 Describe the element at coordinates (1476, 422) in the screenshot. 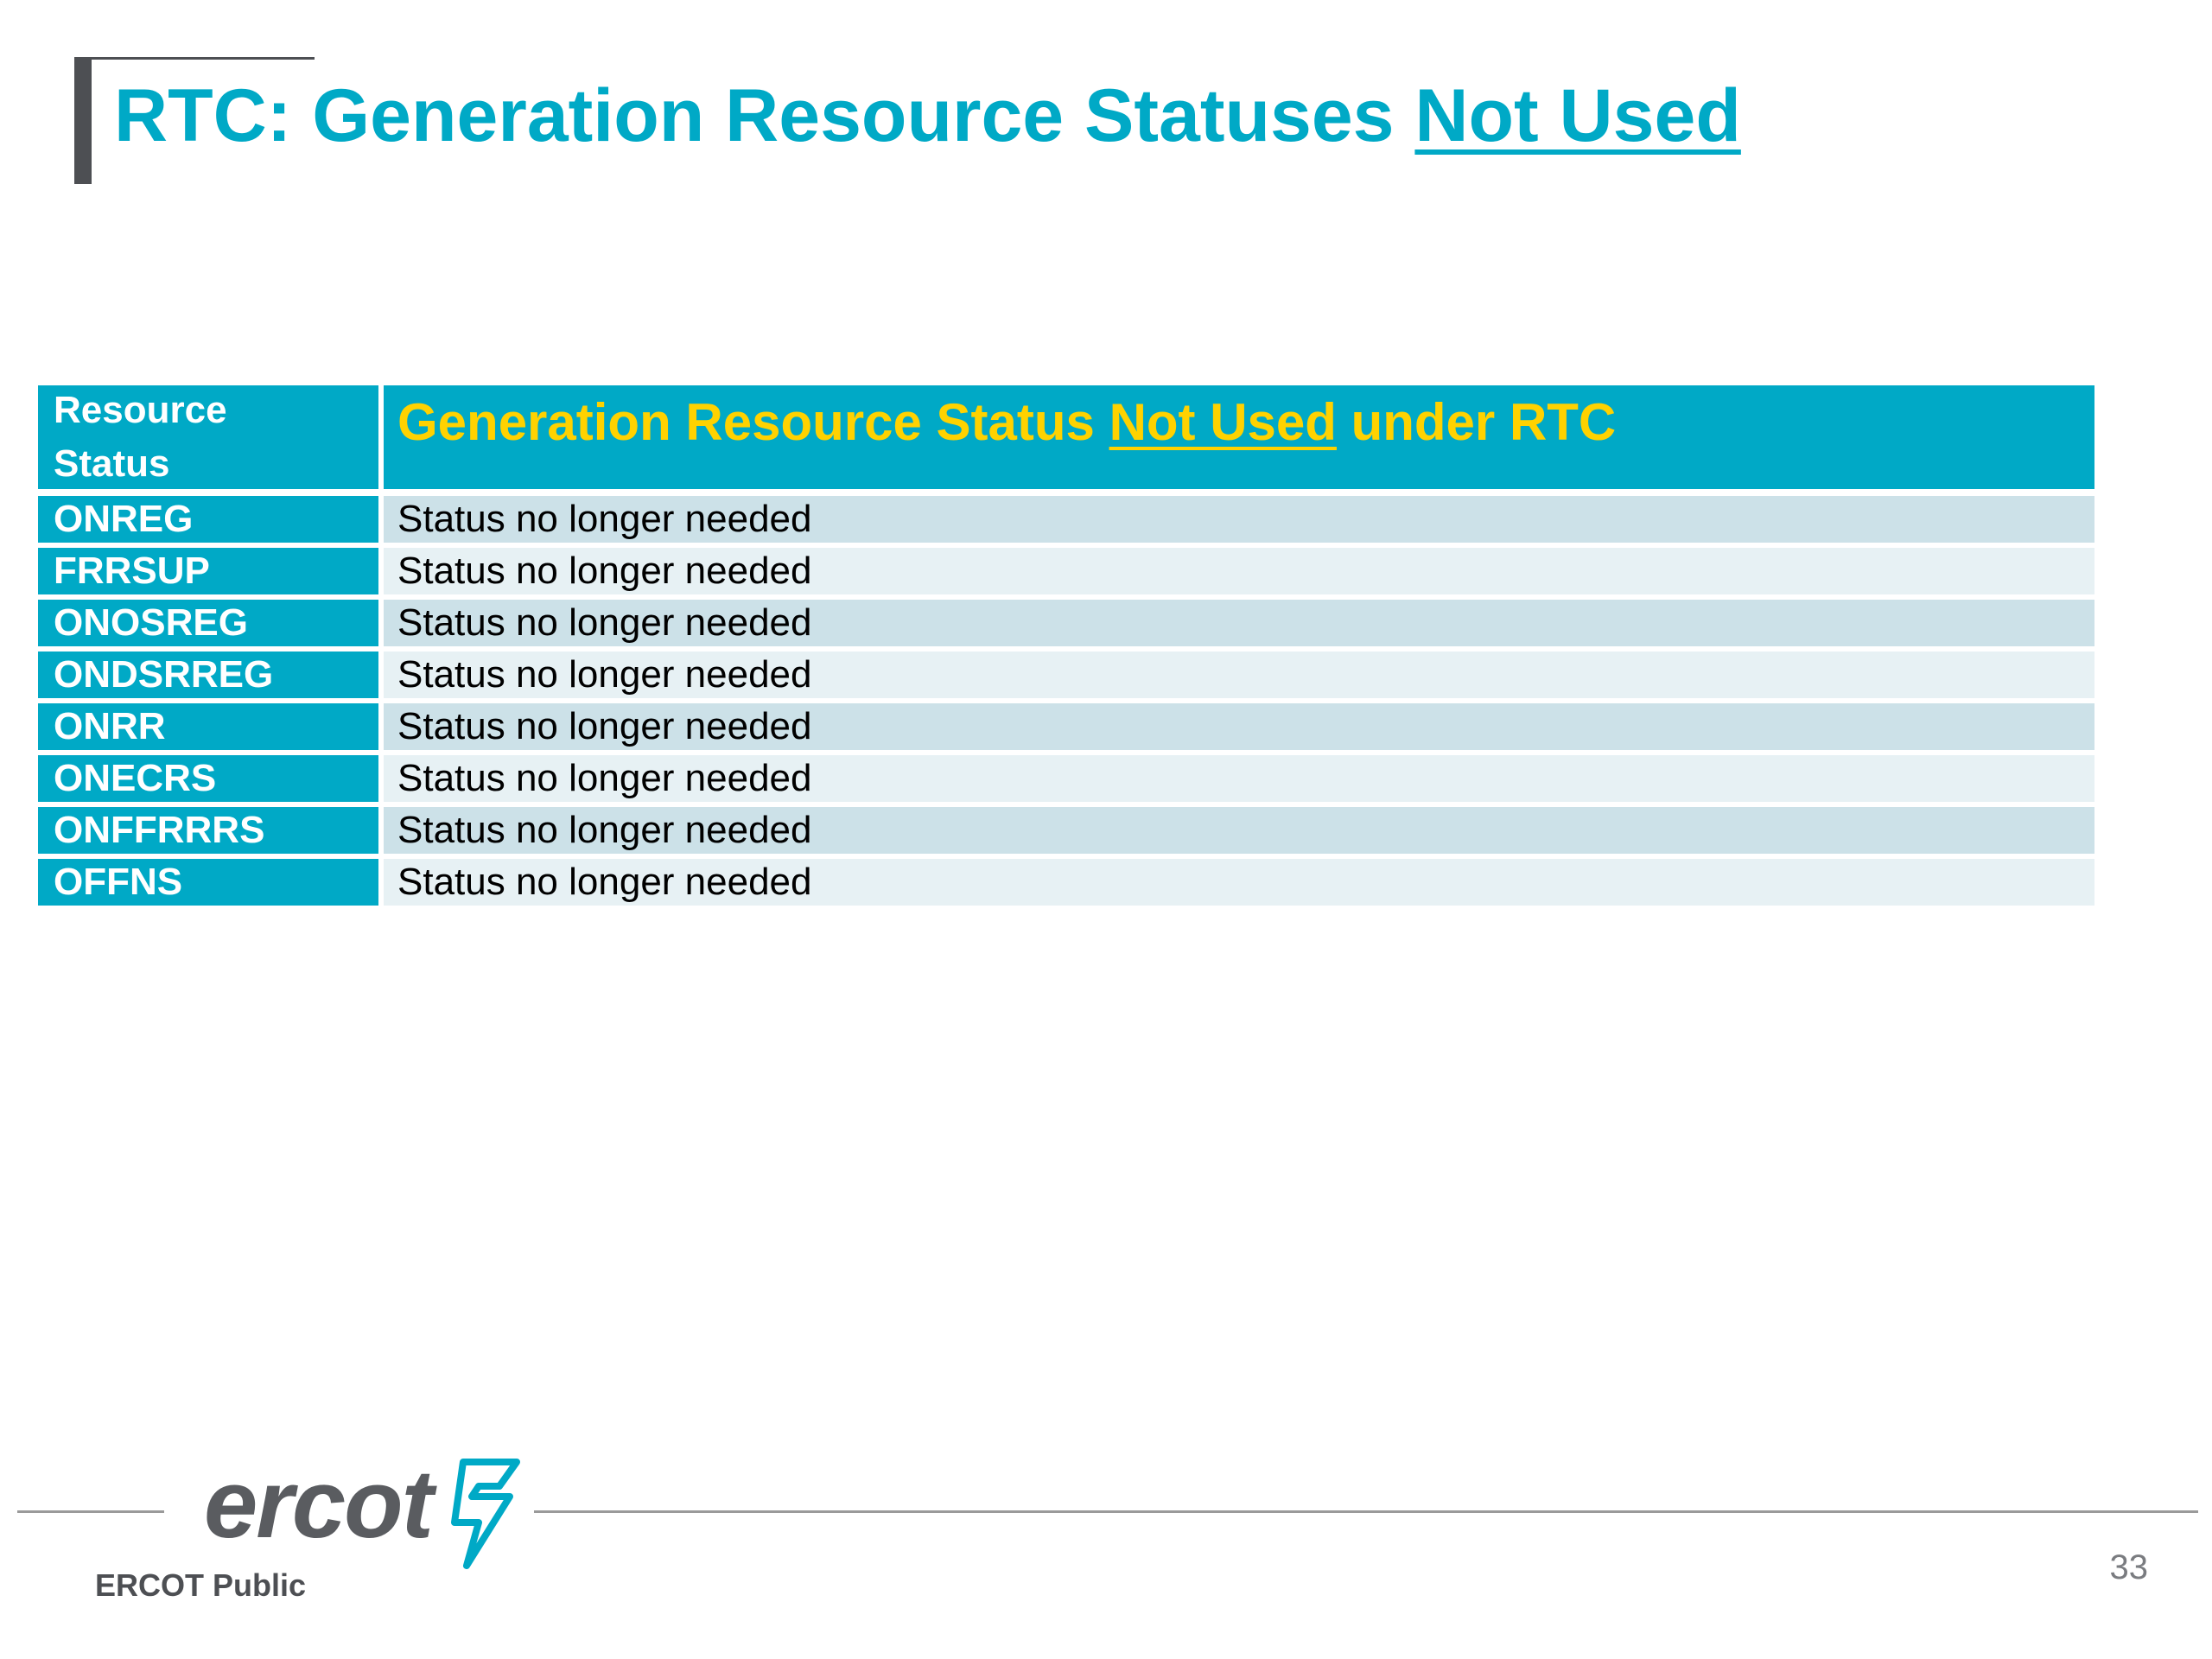

I see `header-right-suffix: under RTC` at that location.